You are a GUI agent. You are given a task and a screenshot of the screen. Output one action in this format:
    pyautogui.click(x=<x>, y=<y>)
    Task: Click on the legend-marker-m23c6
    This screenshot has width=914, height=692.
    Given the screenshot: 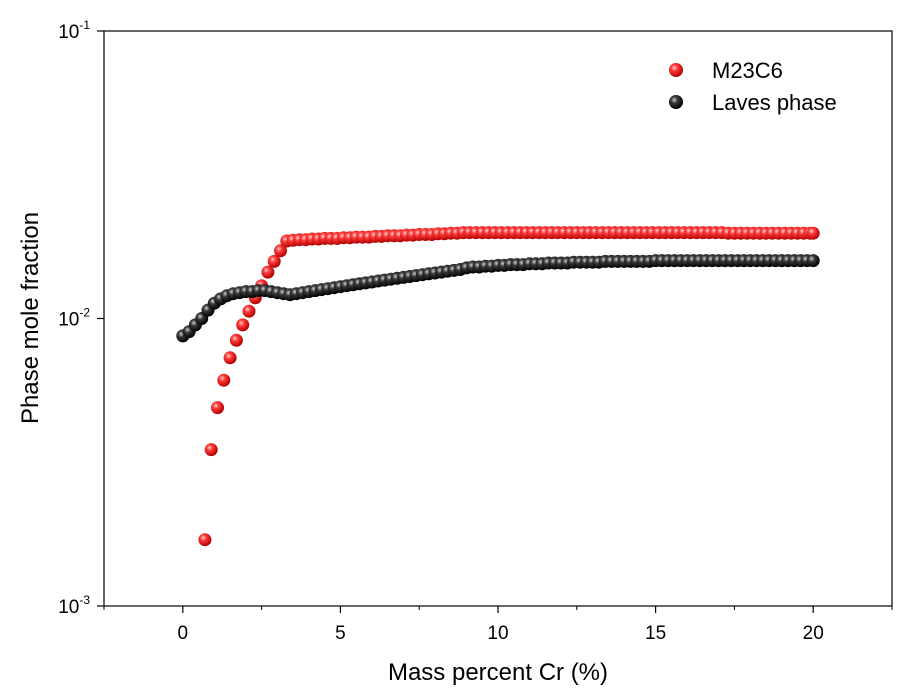 What is the action you would take?
    pyautogui.click(x=676, y=70)
    